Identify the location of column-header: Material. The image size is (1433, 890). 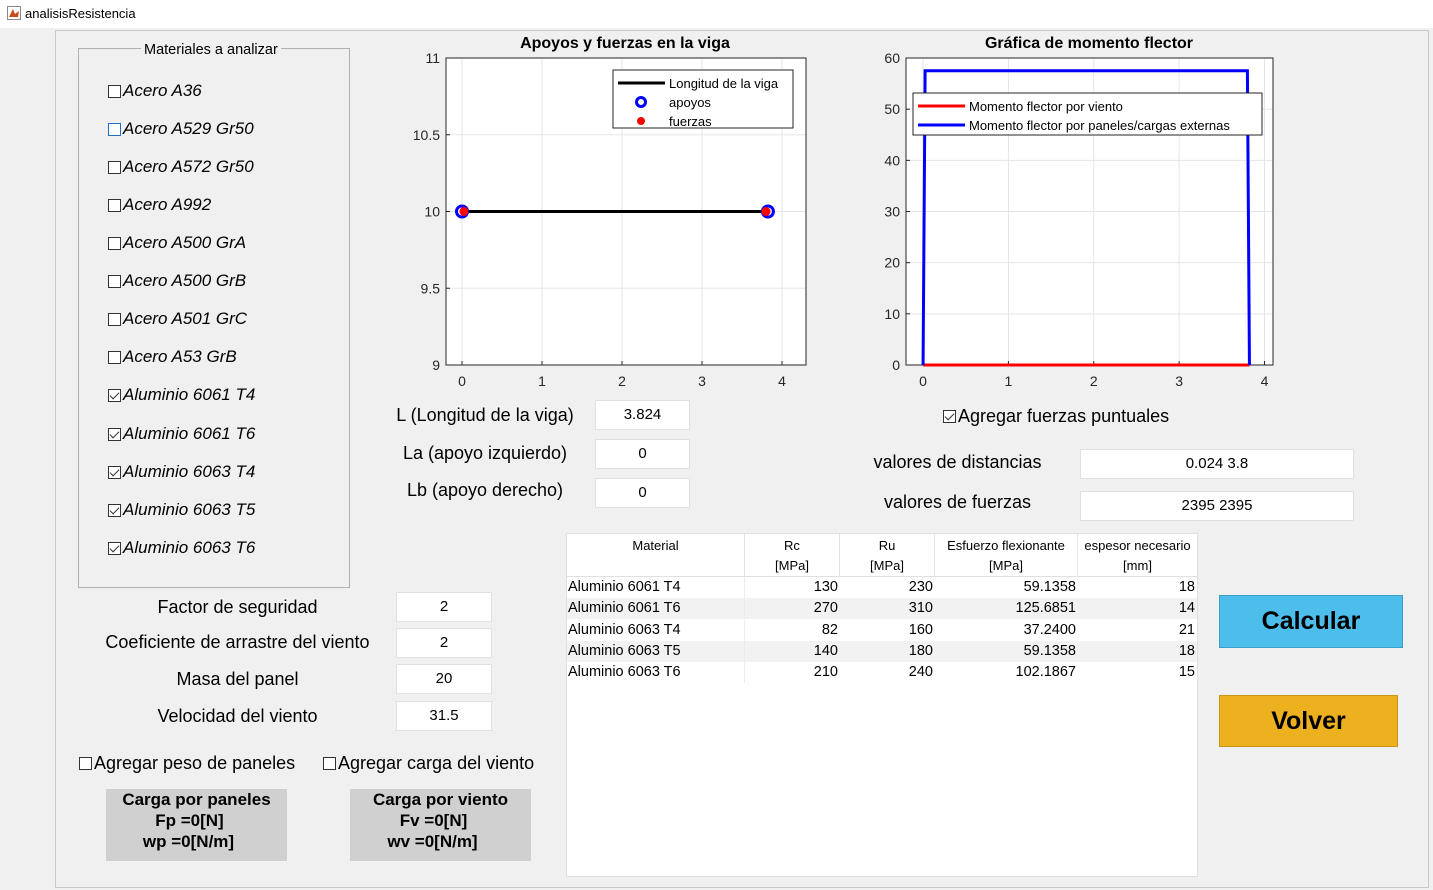
(656, 555).